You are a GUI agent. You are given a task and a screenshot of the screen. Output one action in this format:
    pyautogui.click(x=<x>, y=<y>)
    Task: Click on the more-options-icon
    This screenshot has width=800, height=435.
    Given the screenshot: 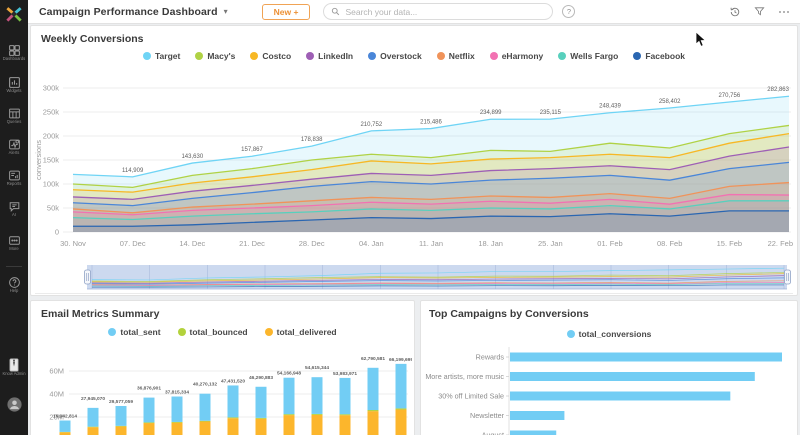 What is the action you would take?
    pyautogui.click(x=784, y=12)
    